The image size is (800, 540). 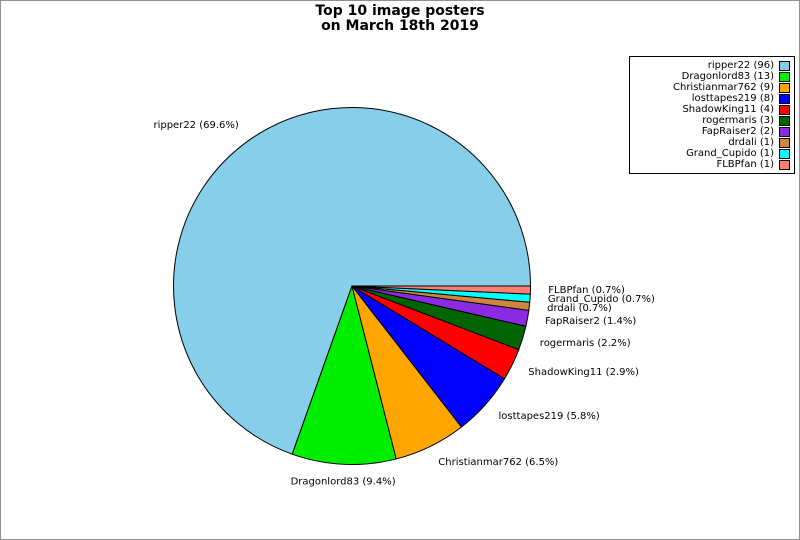 I want to click on legend-row-losttapes219: losttapes219 (8), so click(x=712, y=98).